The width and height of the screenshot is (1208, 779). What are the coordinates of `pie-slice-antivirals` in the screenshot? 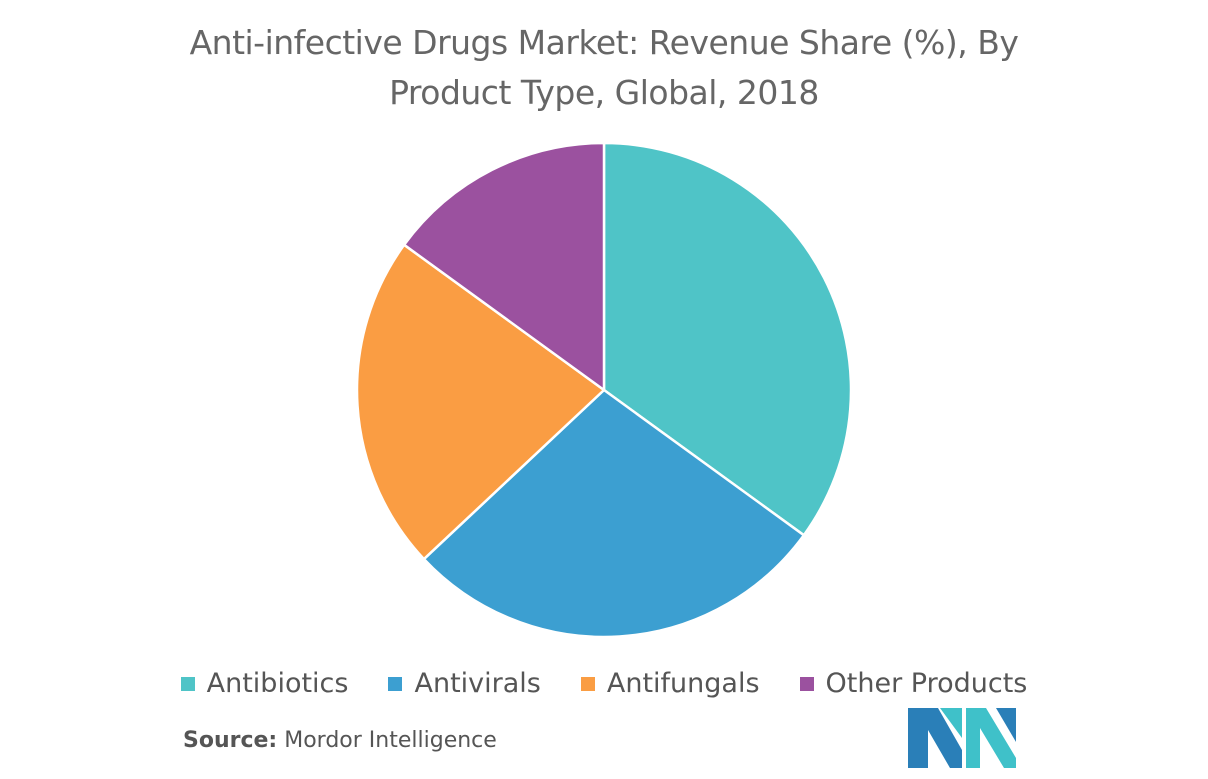 It's located at (614, 513).